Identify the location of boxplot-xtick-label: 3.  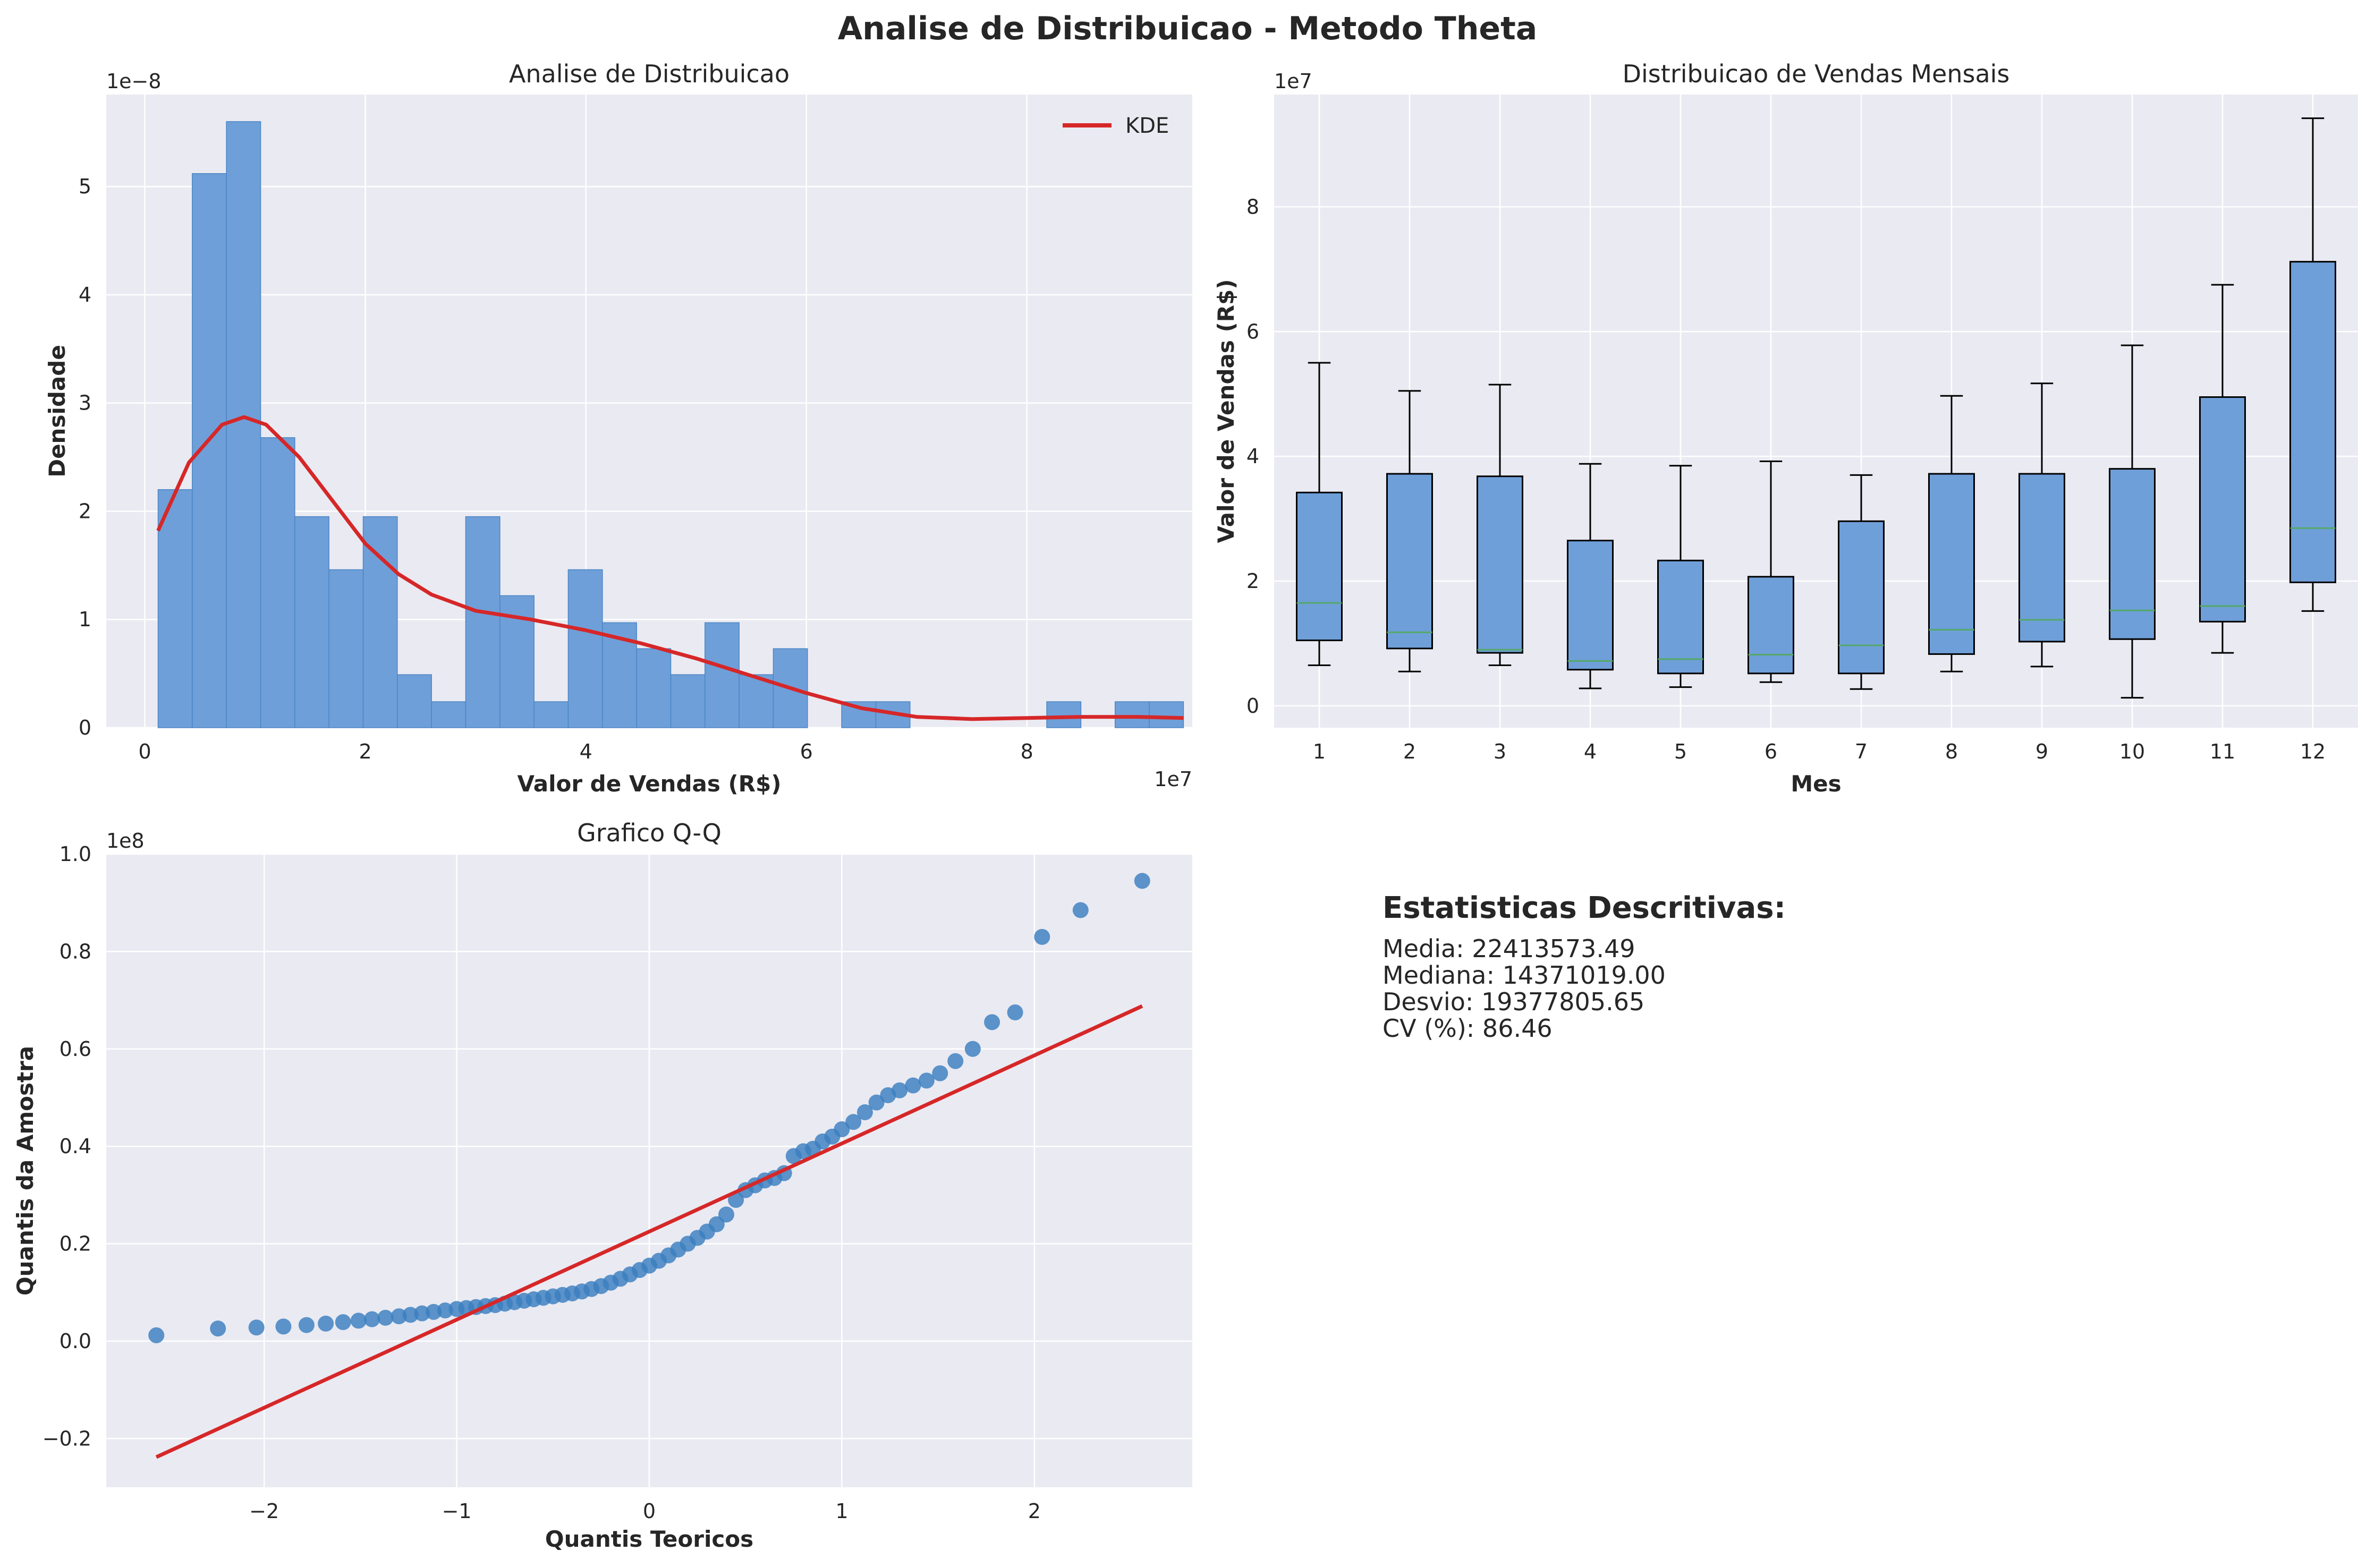
(1500, 751).